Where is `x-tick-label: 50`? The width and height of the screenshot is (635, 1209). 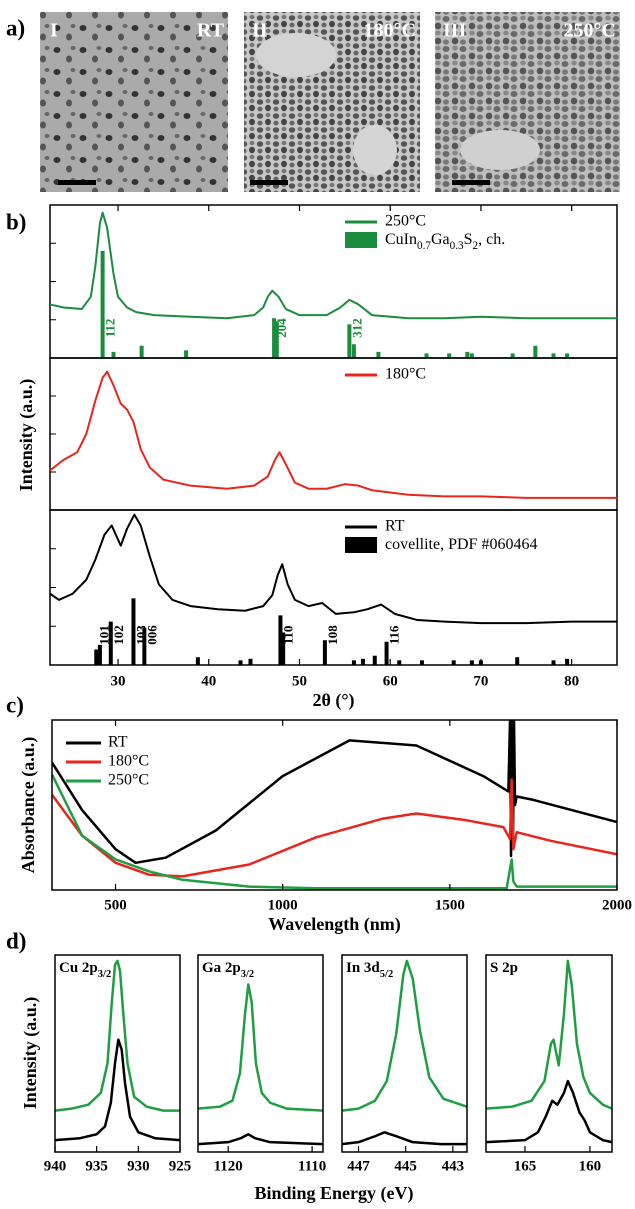 x-tick-label: 50 is located at coordinates (299, 681).